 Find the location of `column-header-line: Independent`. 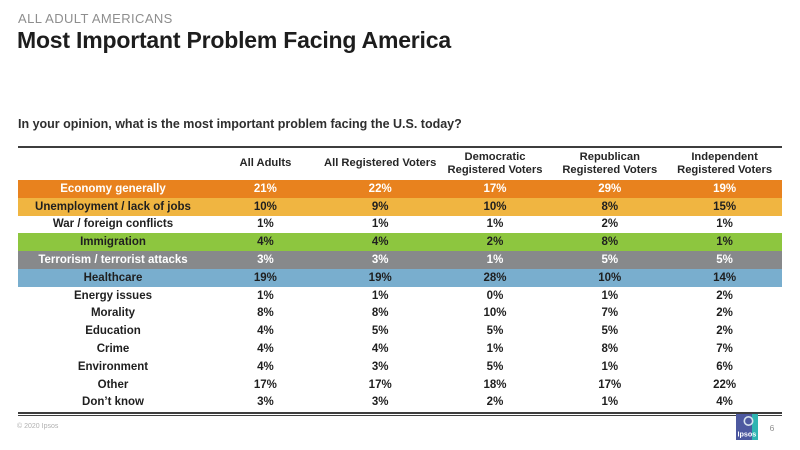

column-header-line: Independent is located at coordinates (724, 156).